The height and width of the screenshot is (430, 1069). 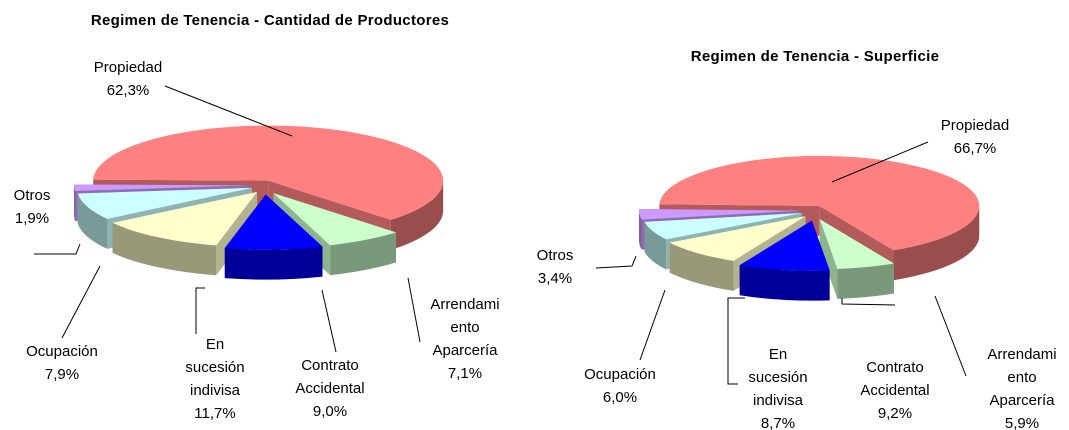 I want to click on chart-title: Regimen de Tenencia - Superficie, so click(x=815, y=56).